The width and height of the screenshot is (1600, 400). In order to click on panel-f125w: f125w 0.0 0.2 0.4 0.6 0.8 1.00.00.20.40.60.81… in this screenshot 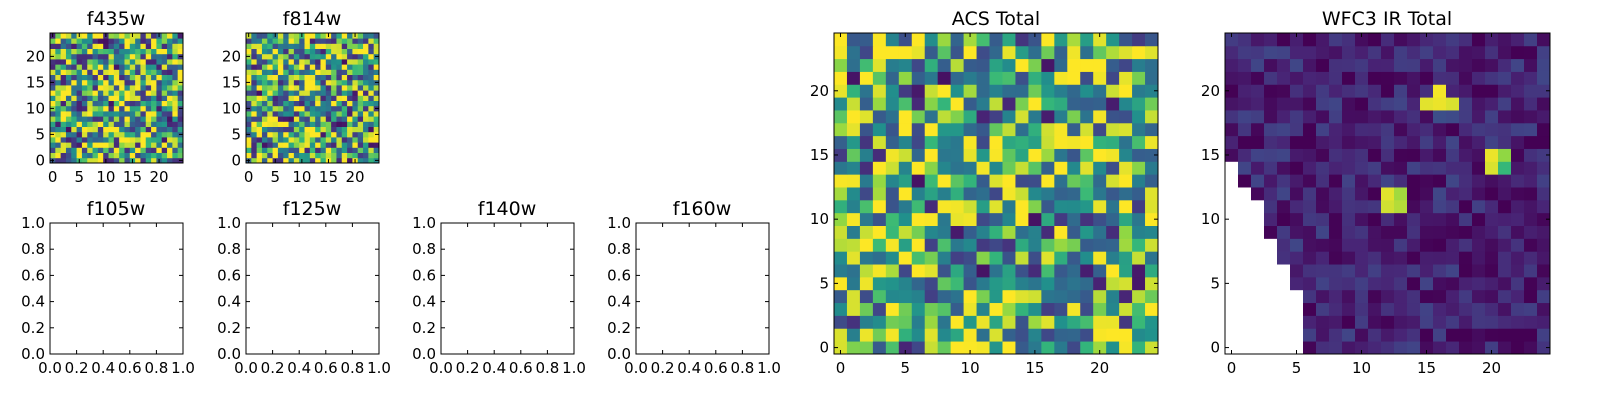, I will do `click(304, 287)`.